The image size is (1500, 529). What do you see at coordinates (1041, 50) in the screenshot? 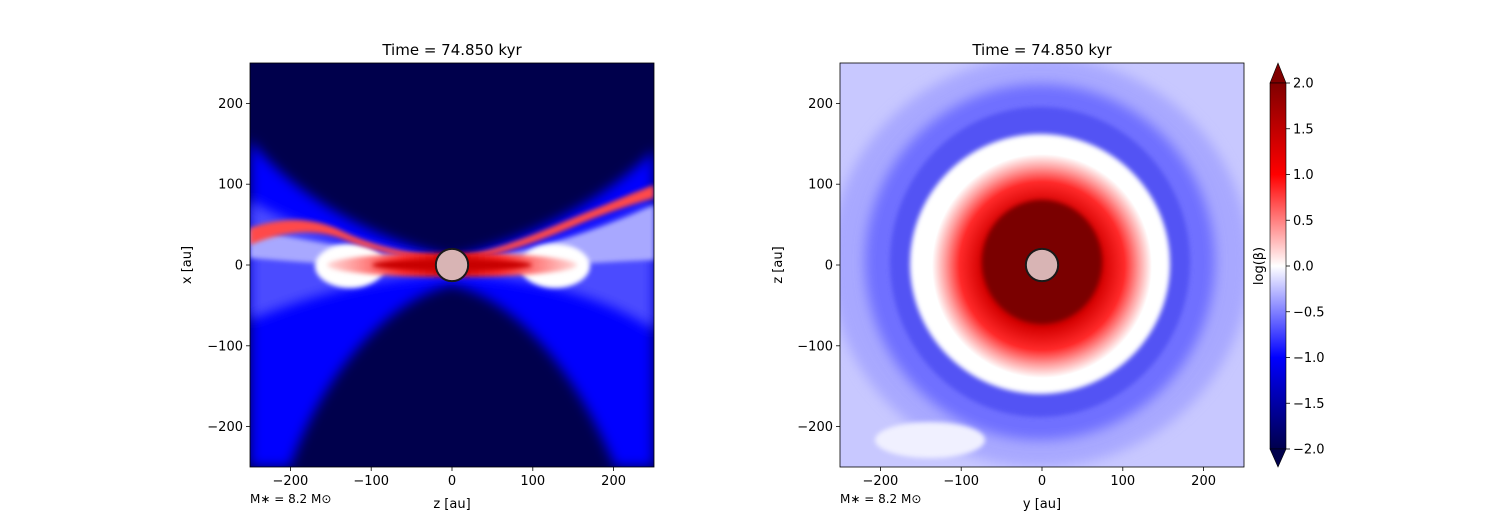
I see `right-chart-title: Time = 74.850 kyr` at bounding box center [1041, 50].